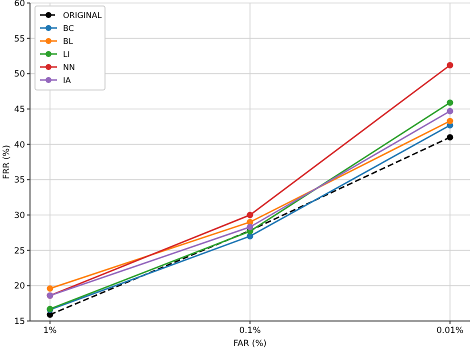 This screenshot has width=474, height=348. What do you see at coordinates (7, 162) in the screenshot?
I see `y-axis-title: FRR (%)` at bounding box center [7, 162].